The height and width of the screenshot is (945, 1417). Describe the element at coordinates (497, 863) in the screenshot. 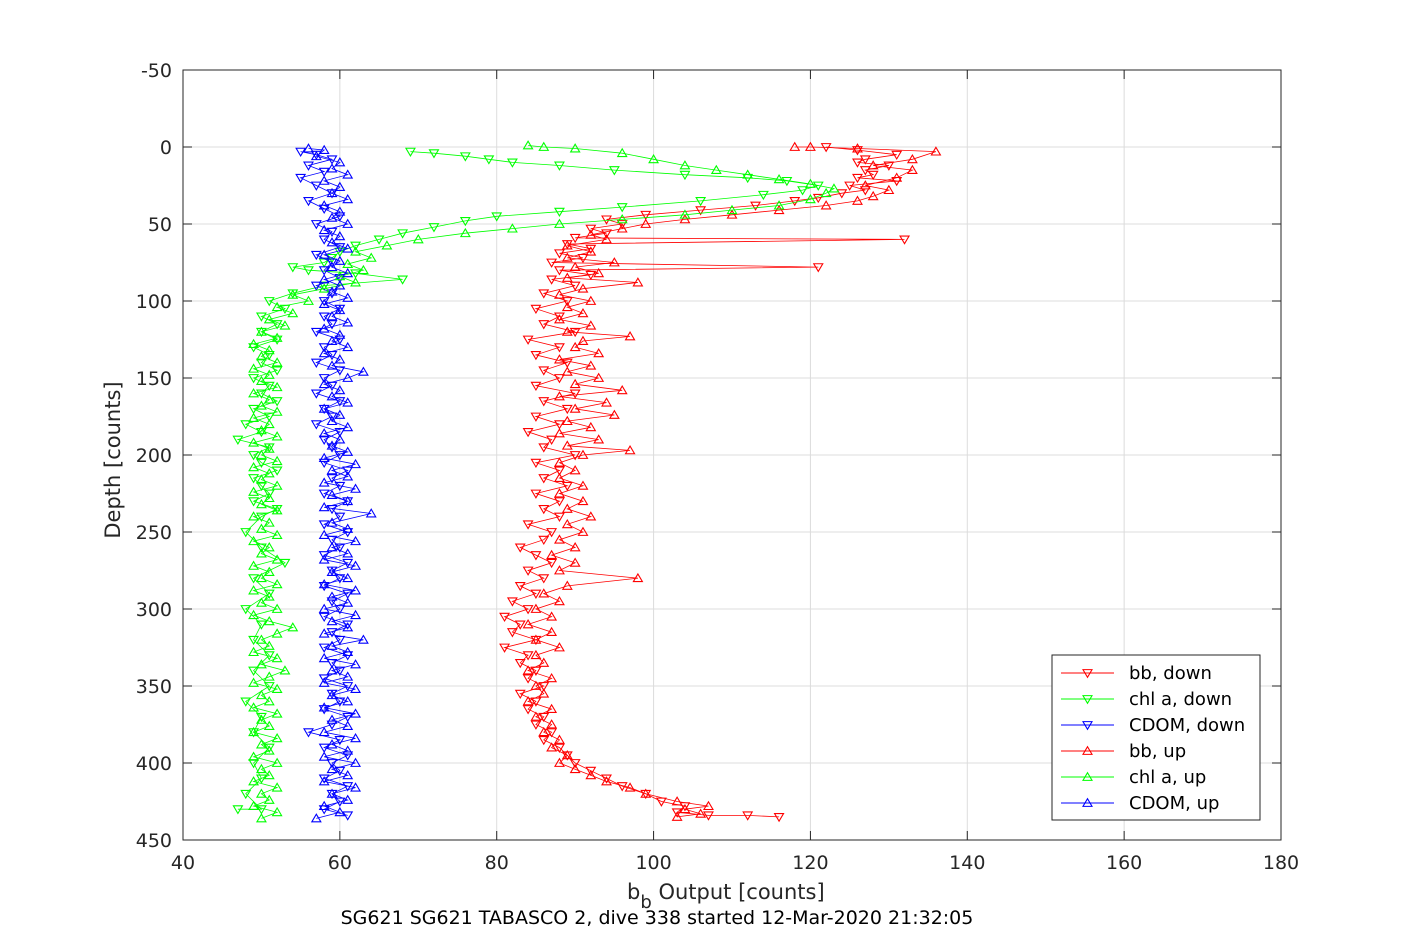

I see `x-tick-label: 80` at that location.